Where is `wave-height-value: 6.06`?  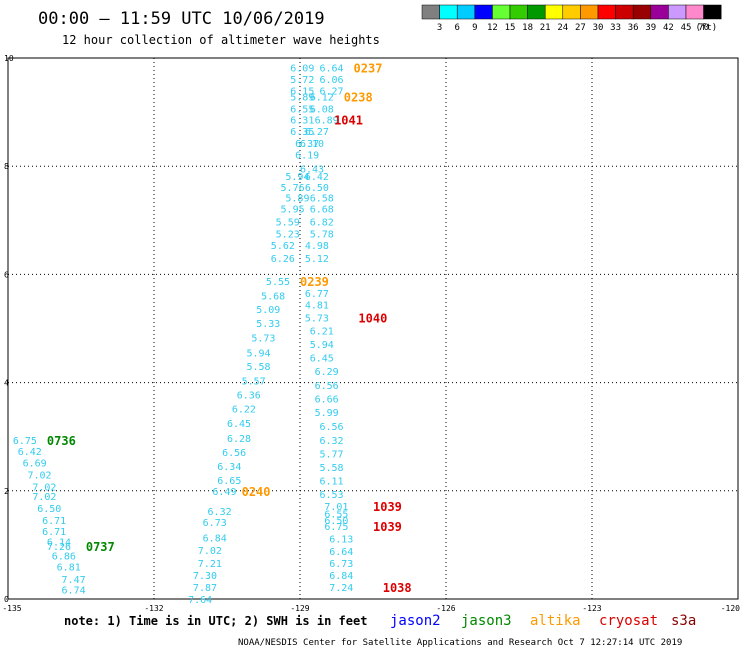
wave-height-value: 6.06 is located at coordinates (331, 80).